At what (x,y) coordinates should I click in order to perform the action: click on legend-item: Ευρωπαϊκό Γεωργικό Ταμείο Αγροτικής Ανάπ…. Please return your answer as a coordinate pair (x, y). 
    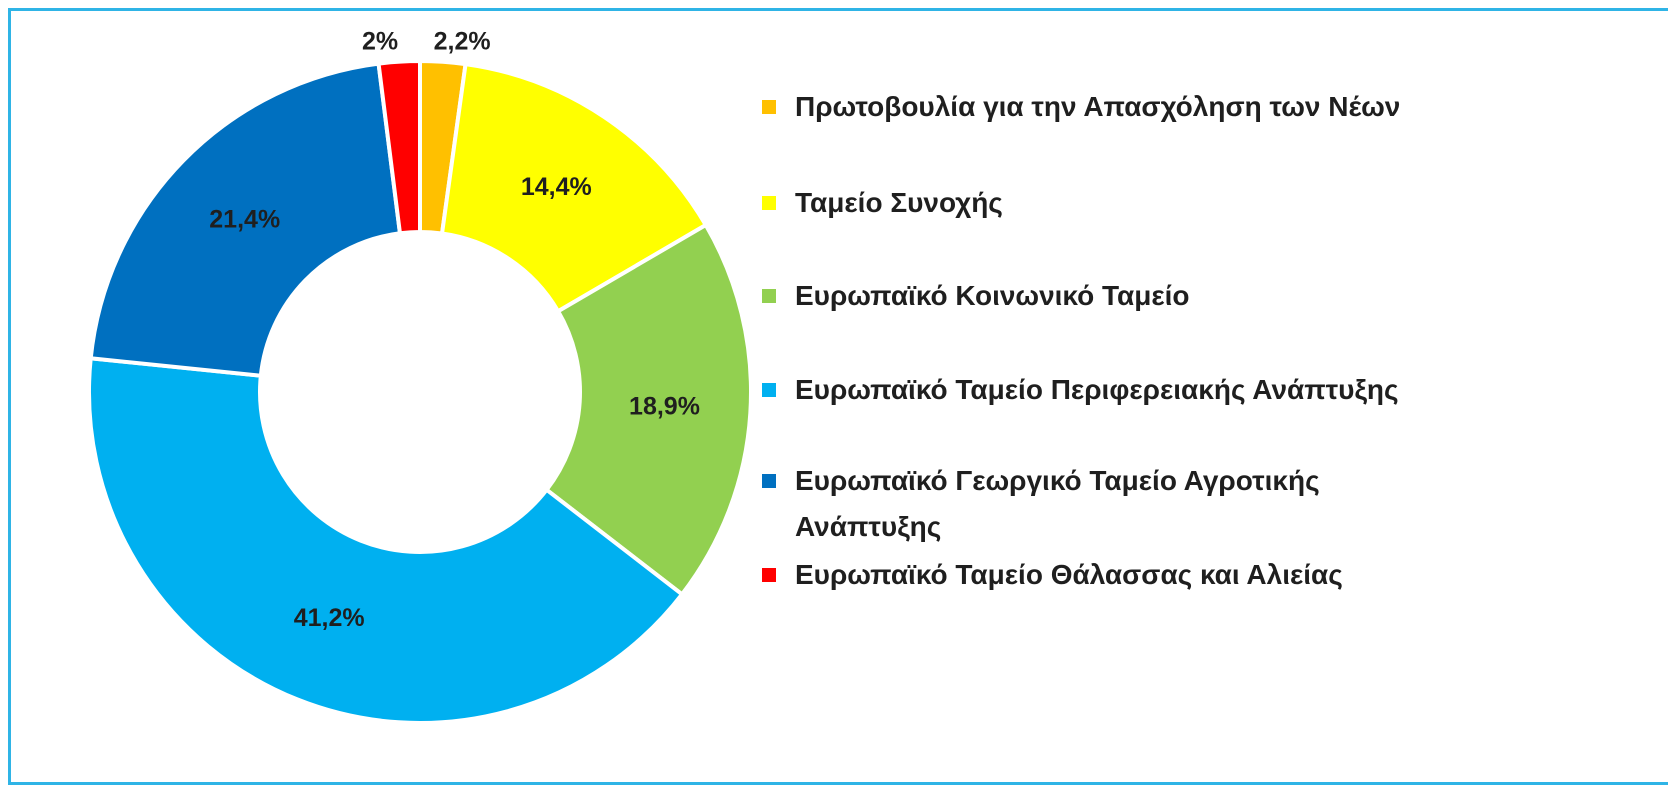
    Looking at the image, I should click on (1112, 504).